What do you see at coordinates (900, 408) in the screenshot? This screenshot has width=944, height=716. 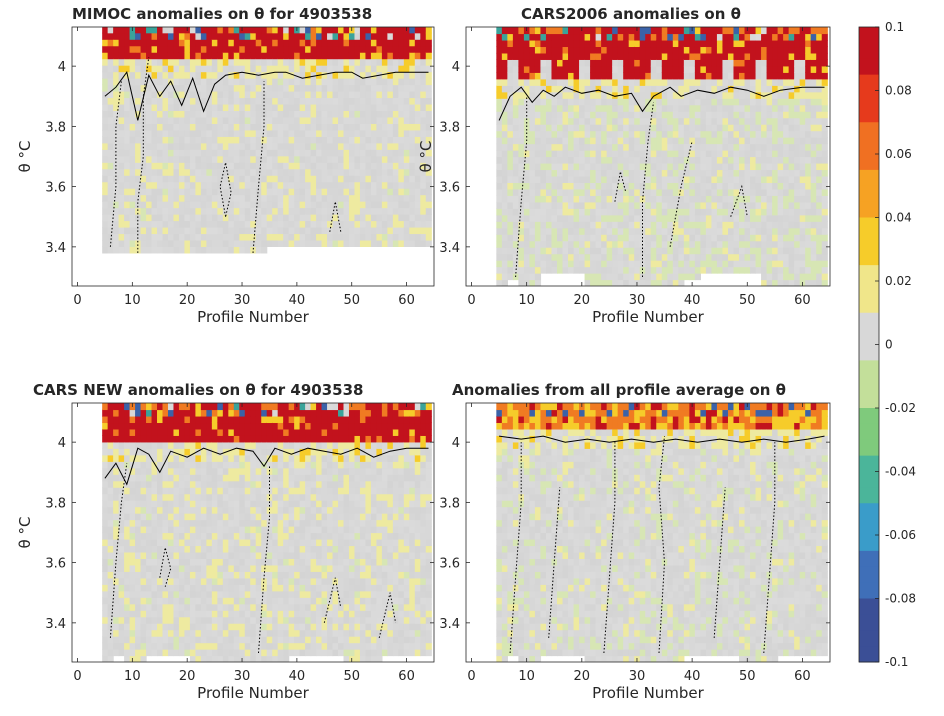 I see `colorbar-tick-label: -0.02` at bounding box center [900, 408].